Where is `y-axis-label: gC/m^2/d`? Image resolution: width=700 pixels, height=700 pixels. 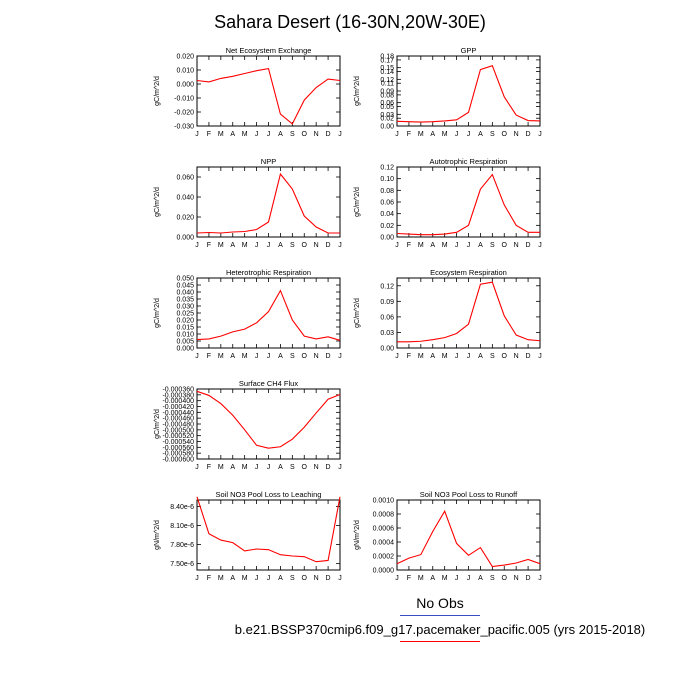 y-axis-label: gC/m^2/d is located at coordinates (357, 202).